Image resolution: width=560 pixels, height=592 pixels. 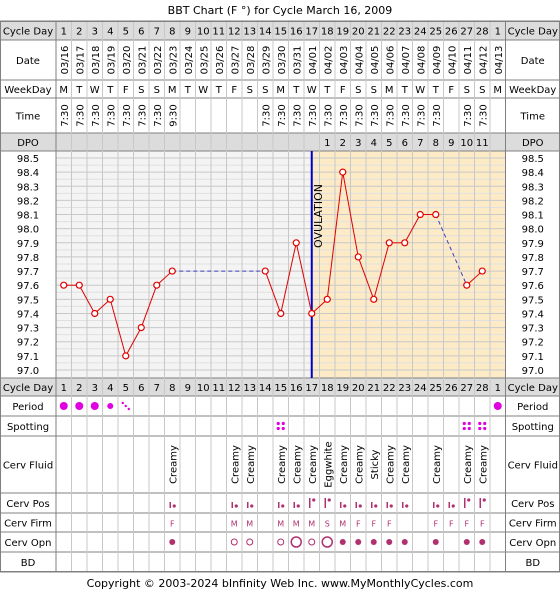 I want to click on ovulation-label: OVULATION, so click(x=318, y=216).